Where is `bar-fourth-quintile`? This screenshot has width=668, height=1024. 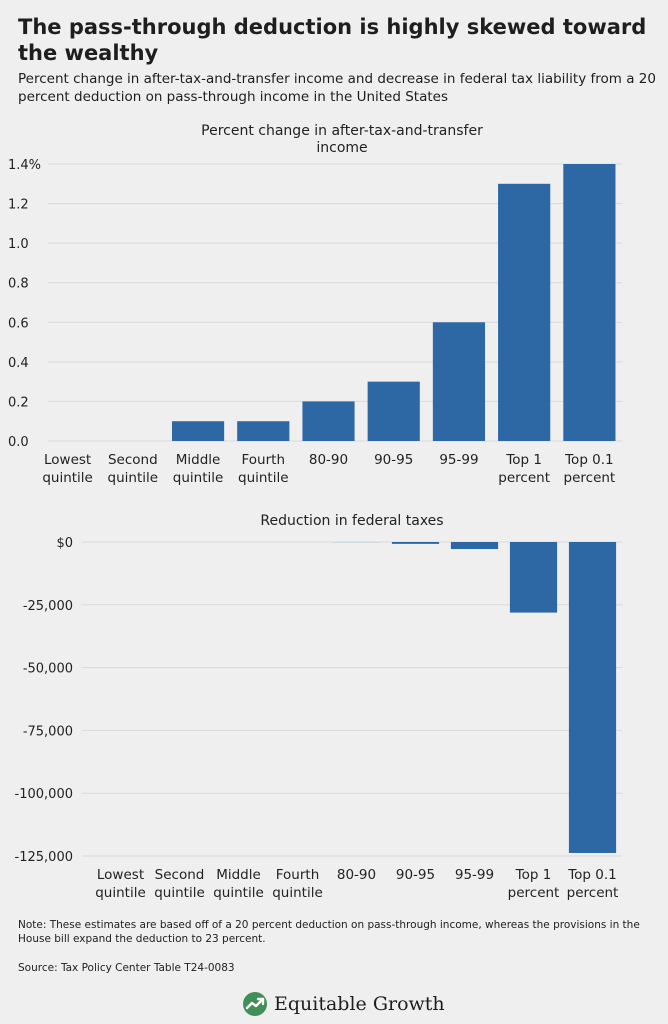
bar-fourth-quintile is located at coordinates (263, 431).